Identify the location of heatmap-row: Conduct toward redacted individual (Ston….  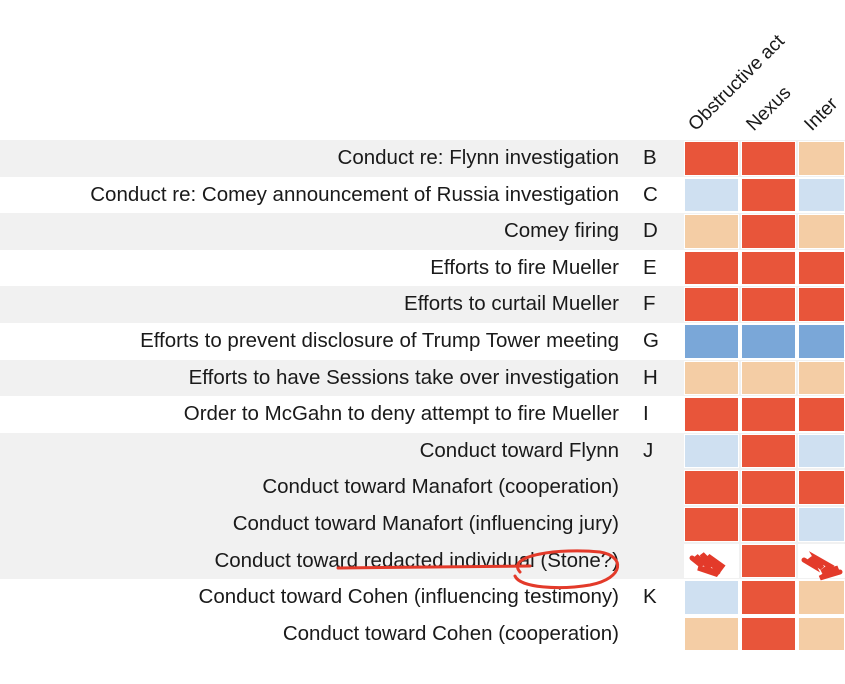
(422, 561).